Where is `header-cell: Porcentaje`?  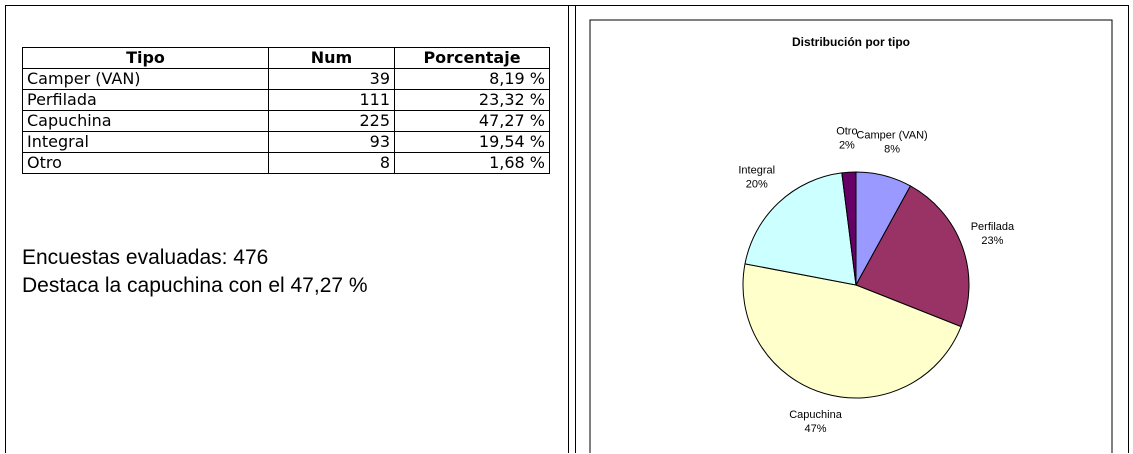
header-cell: Porcentaje is located at coordinates (472, 58).